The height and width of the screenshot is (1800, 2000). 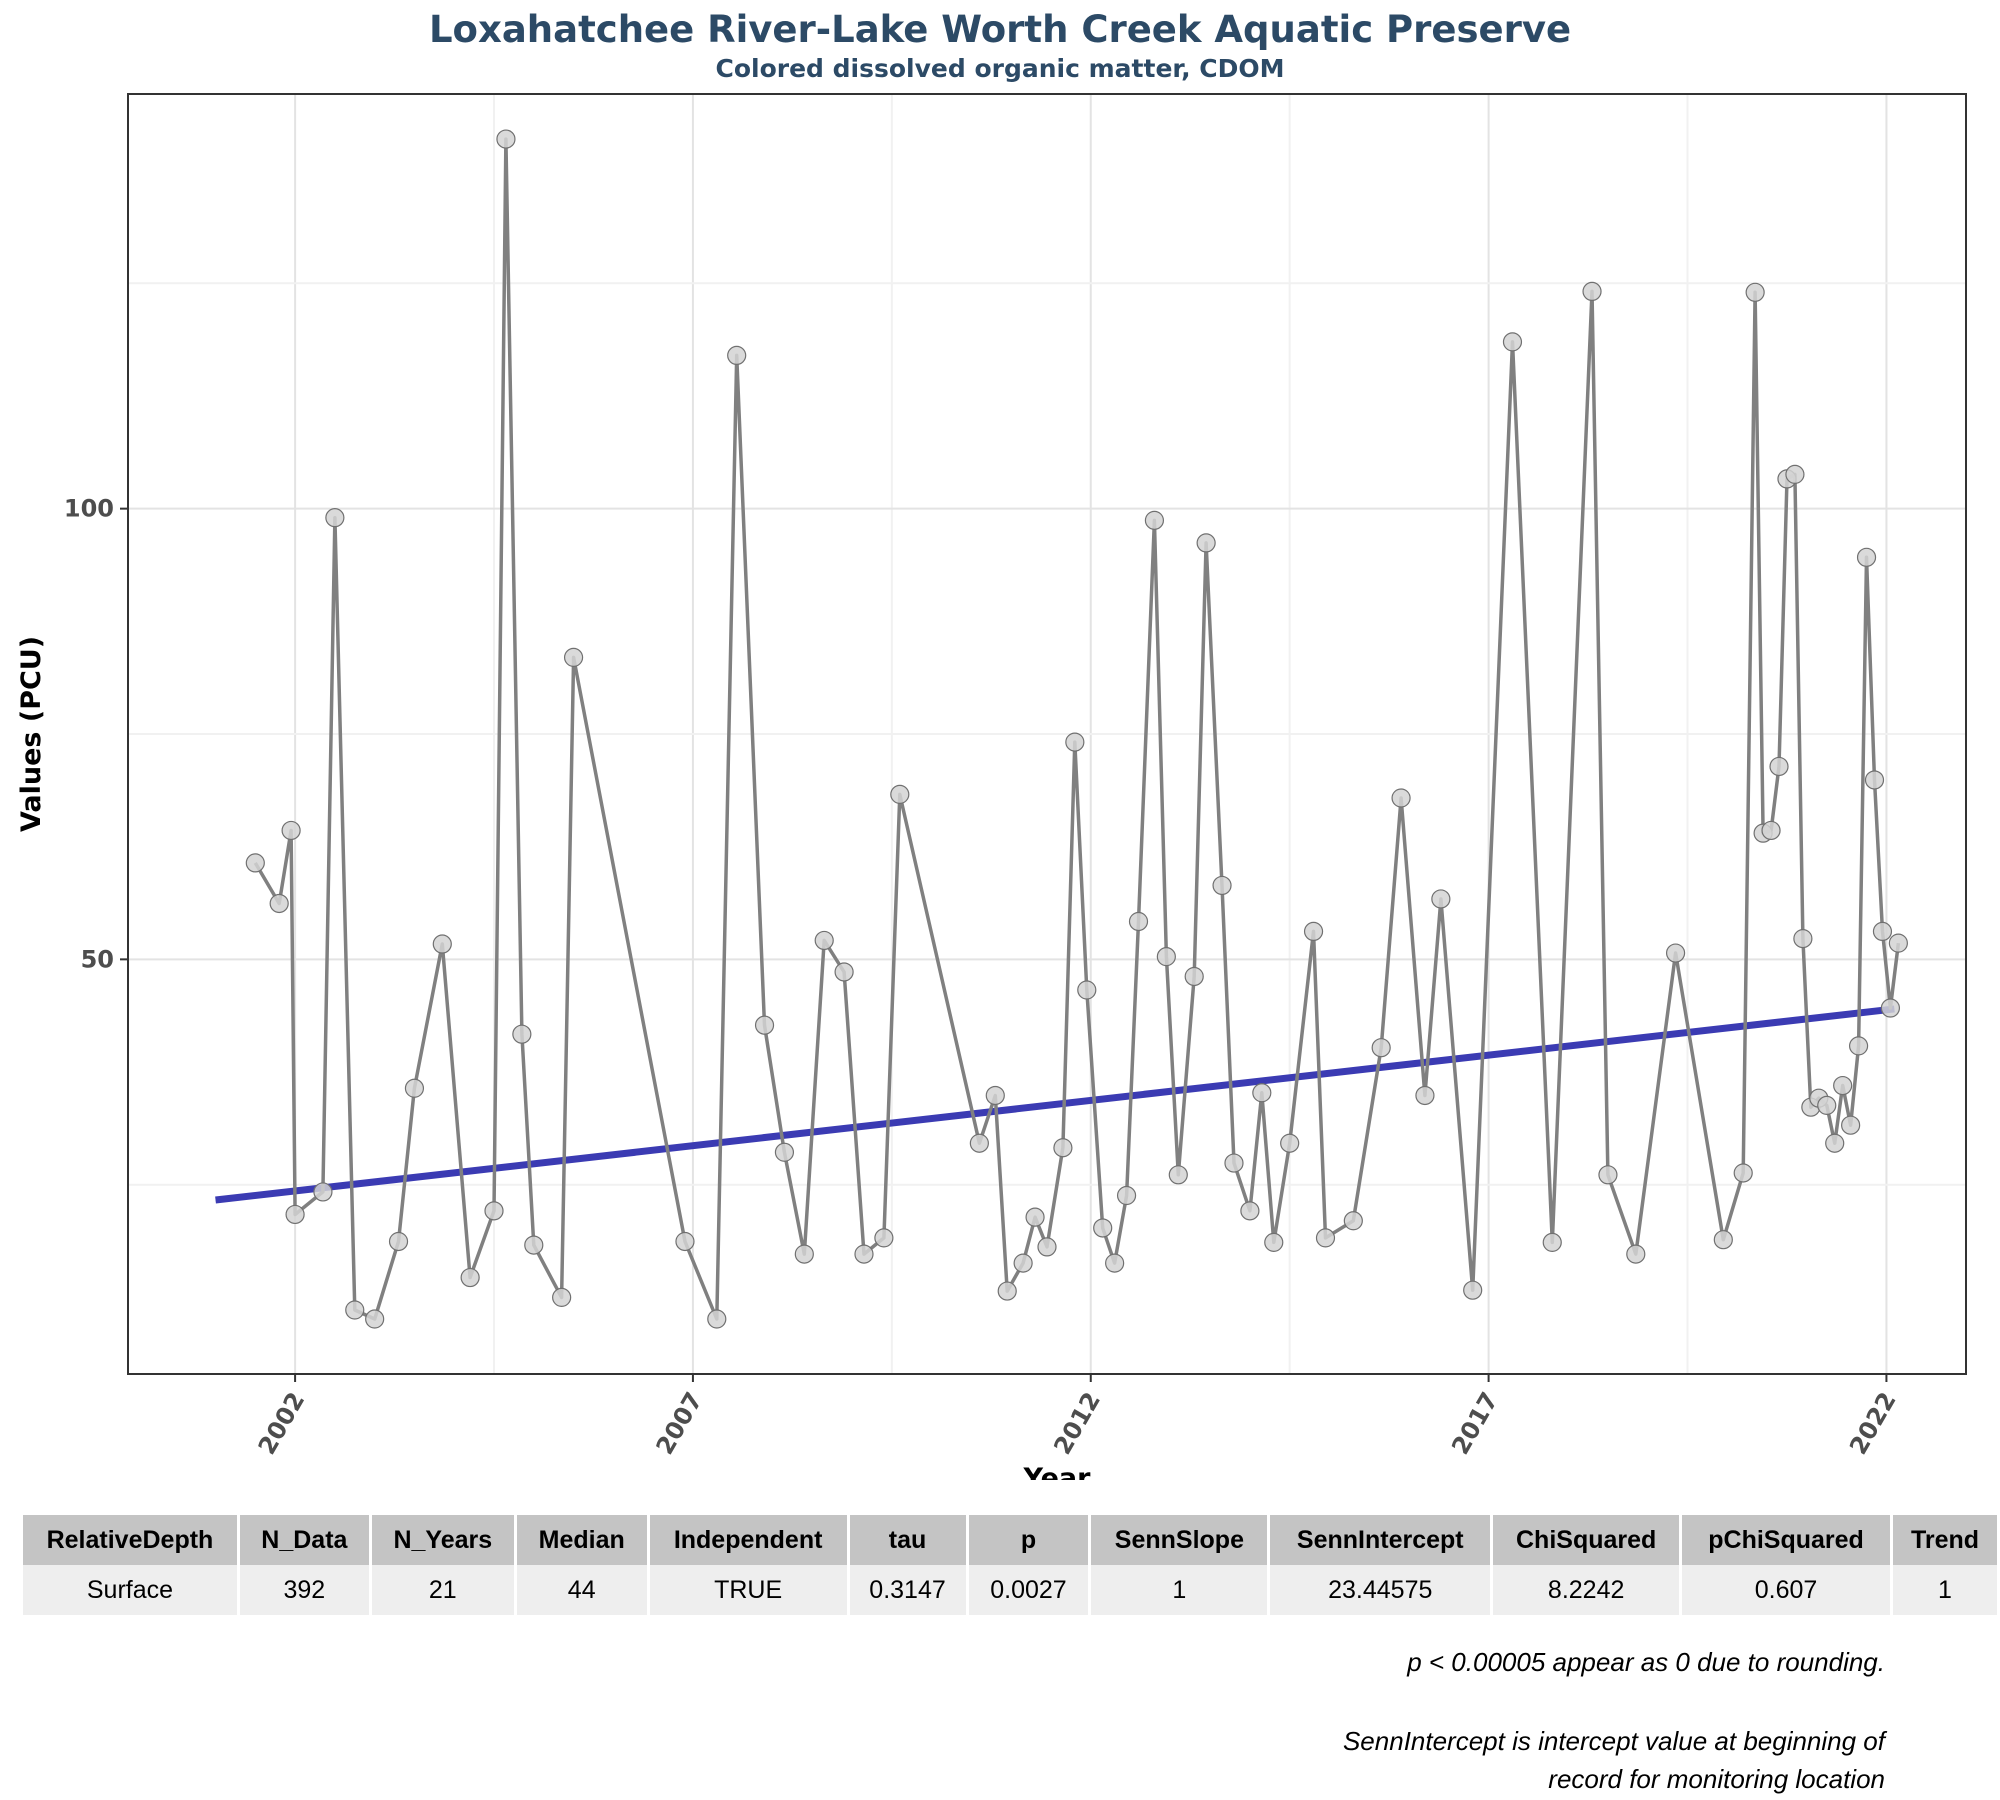 What do you see at coordinates (97, 959) in the screenshot?
I see `y-tick-label: 50` at bounding box center [97, 959].